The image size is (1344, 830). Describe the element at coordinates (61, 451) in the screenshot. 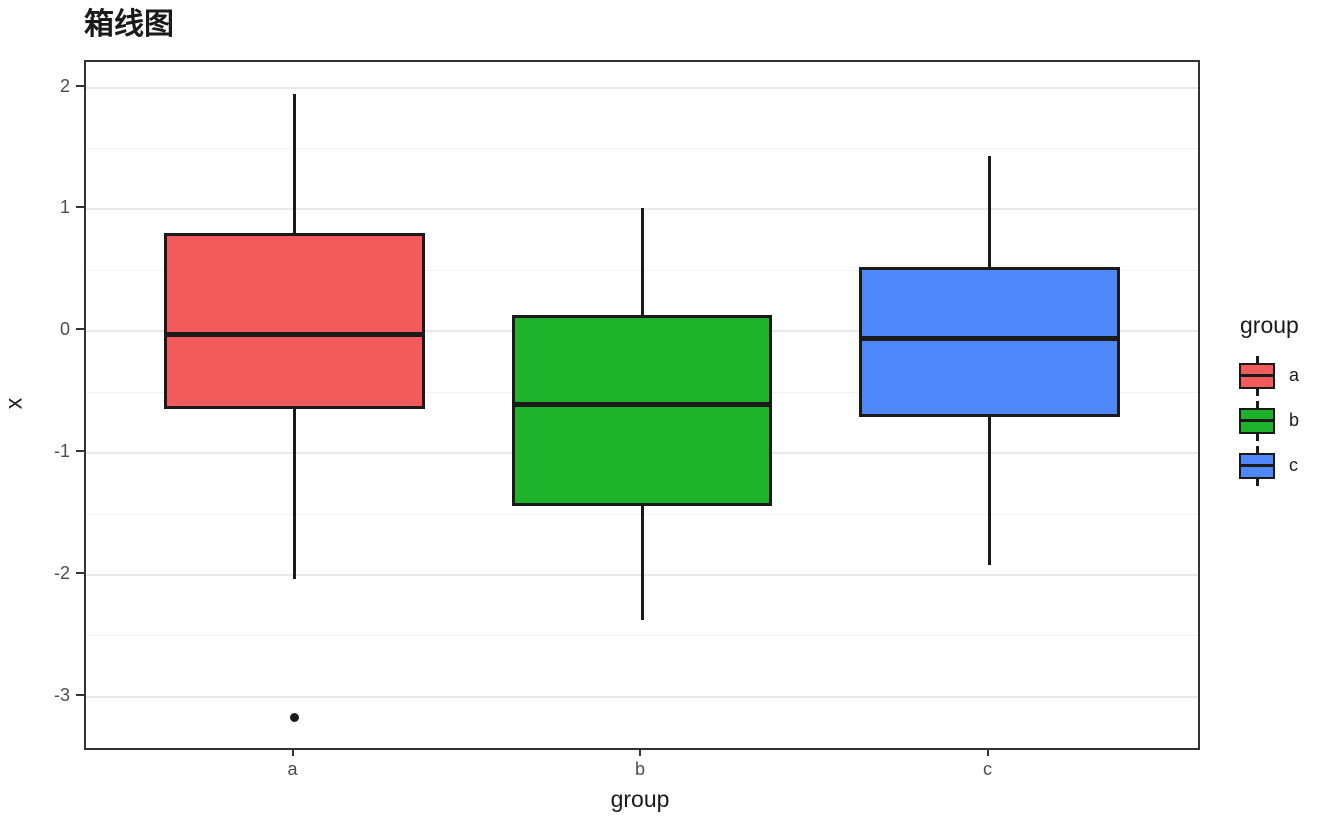

I see `y-tick-label: -1` at that location.